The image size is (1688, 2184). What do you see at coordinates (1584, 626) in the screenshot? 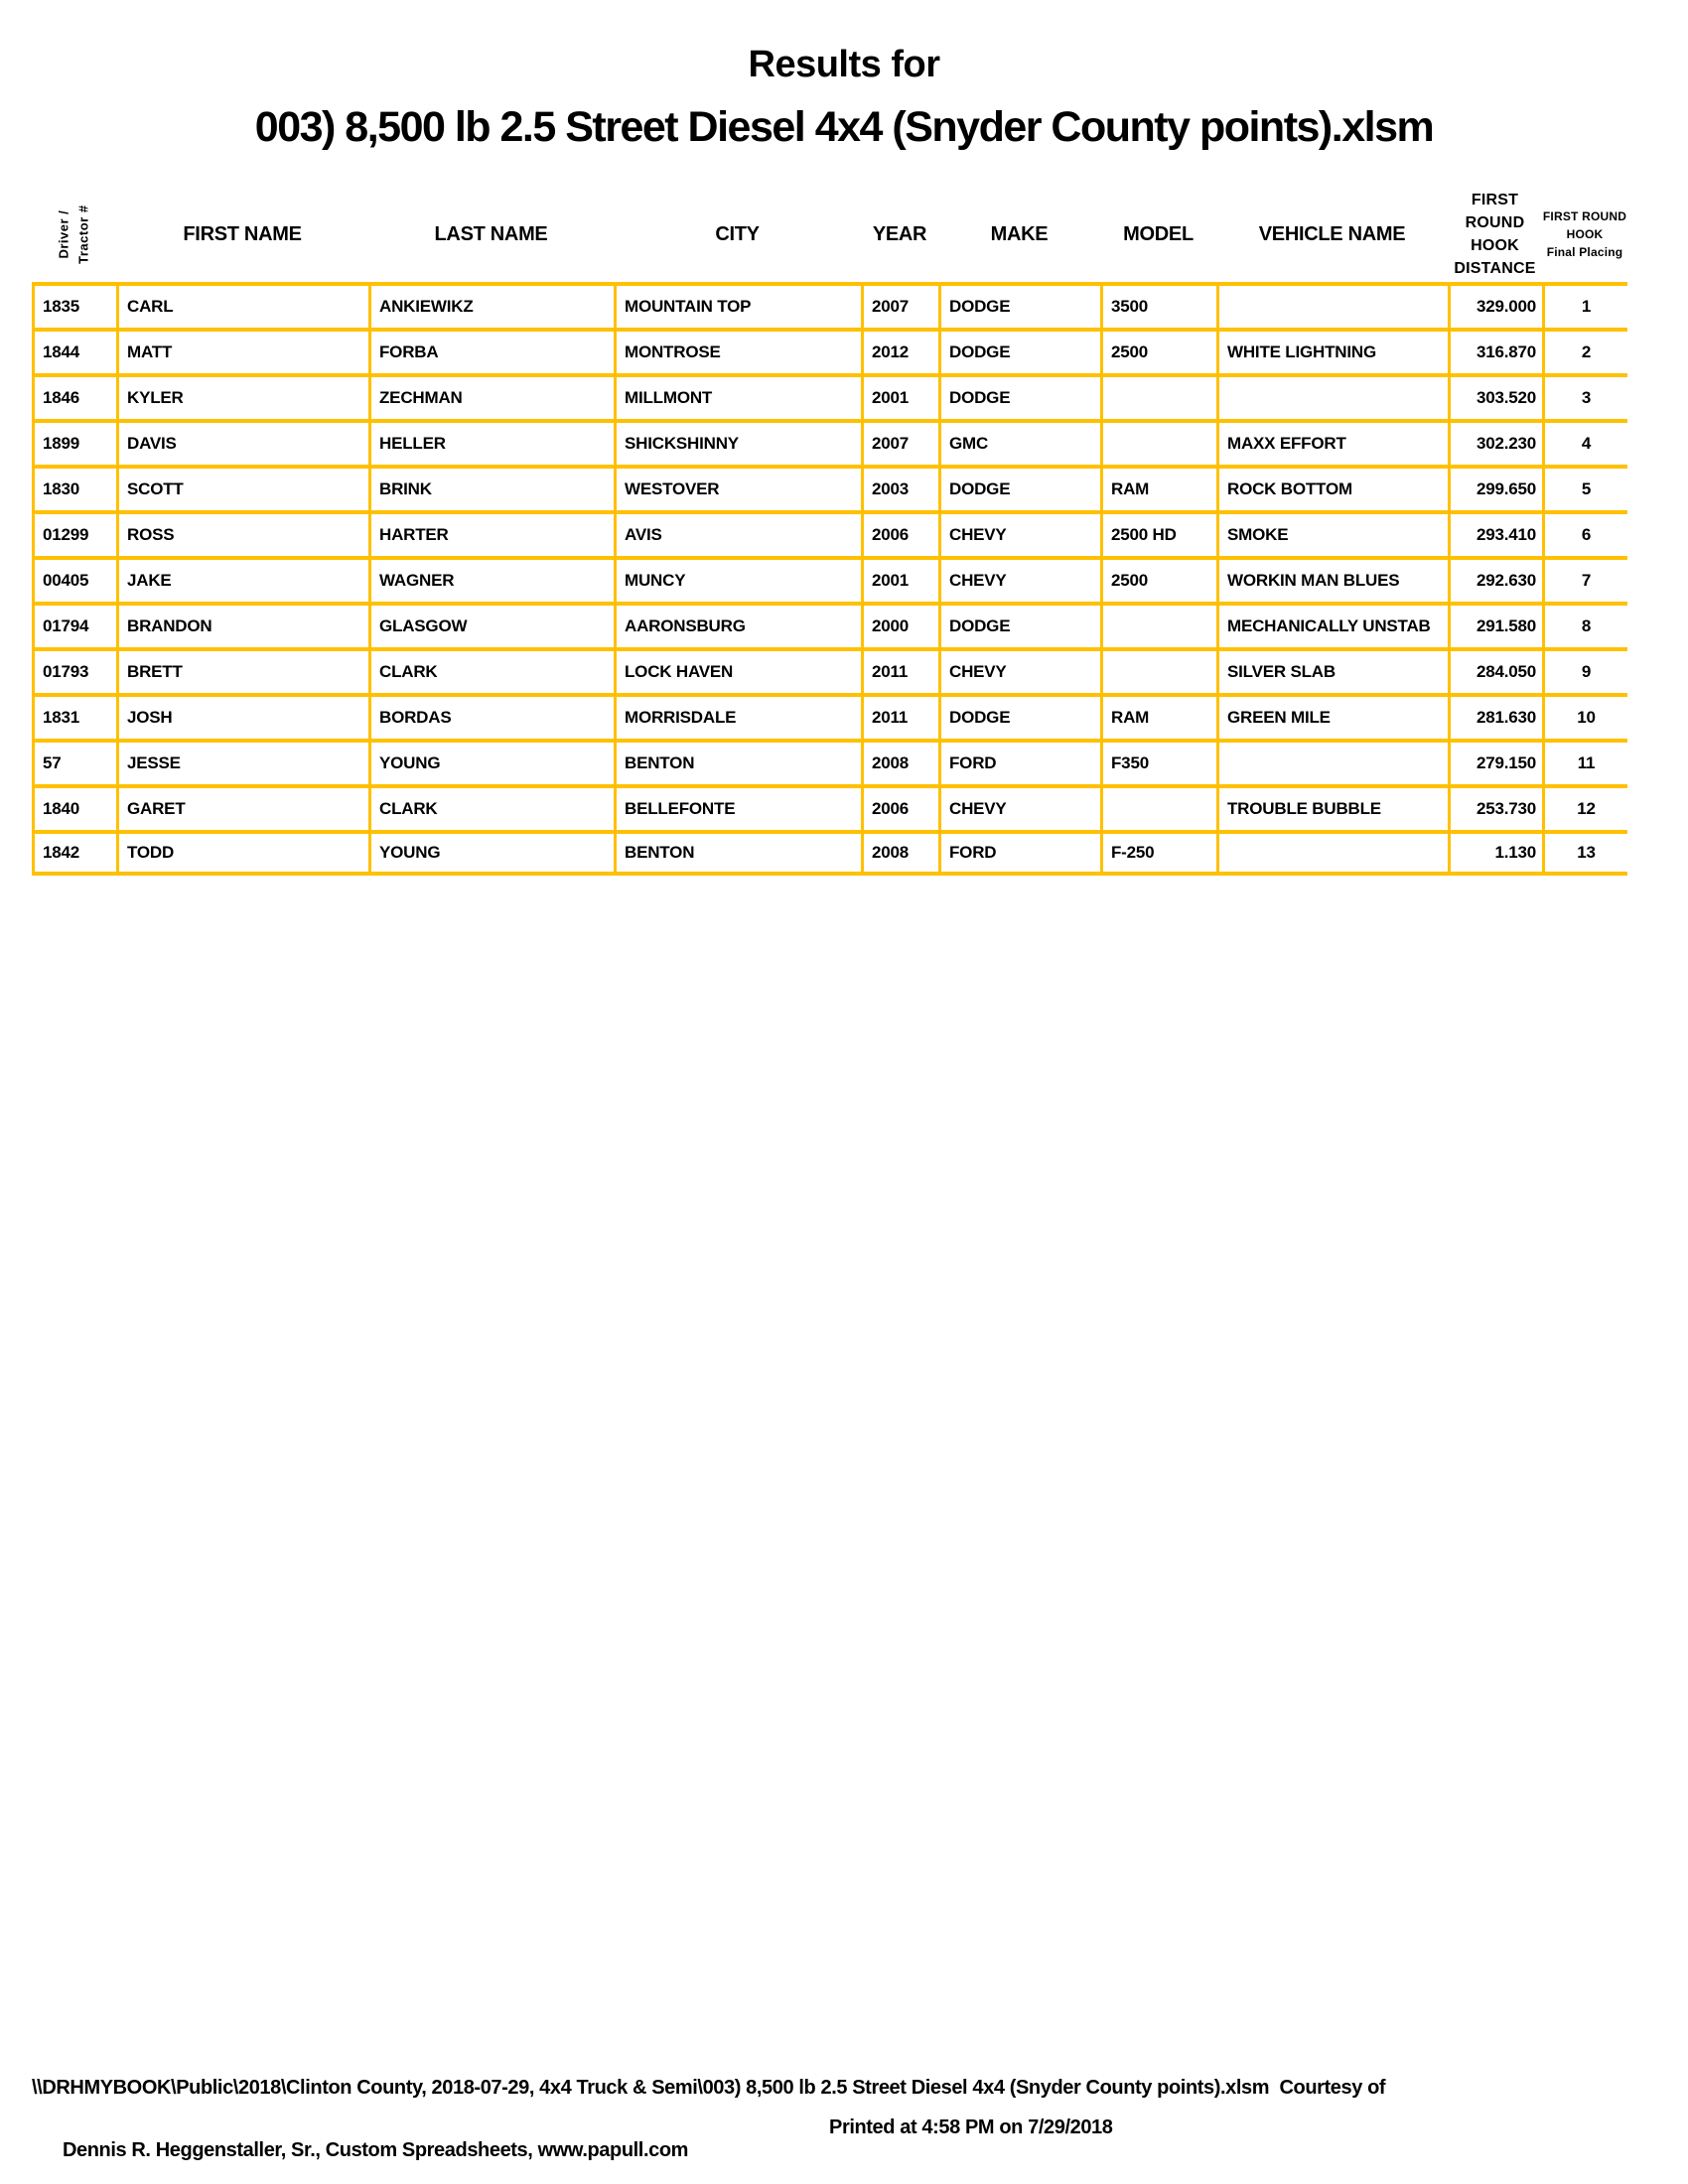
I see `cell-placing: 8` at bounding box center [1584, 626].